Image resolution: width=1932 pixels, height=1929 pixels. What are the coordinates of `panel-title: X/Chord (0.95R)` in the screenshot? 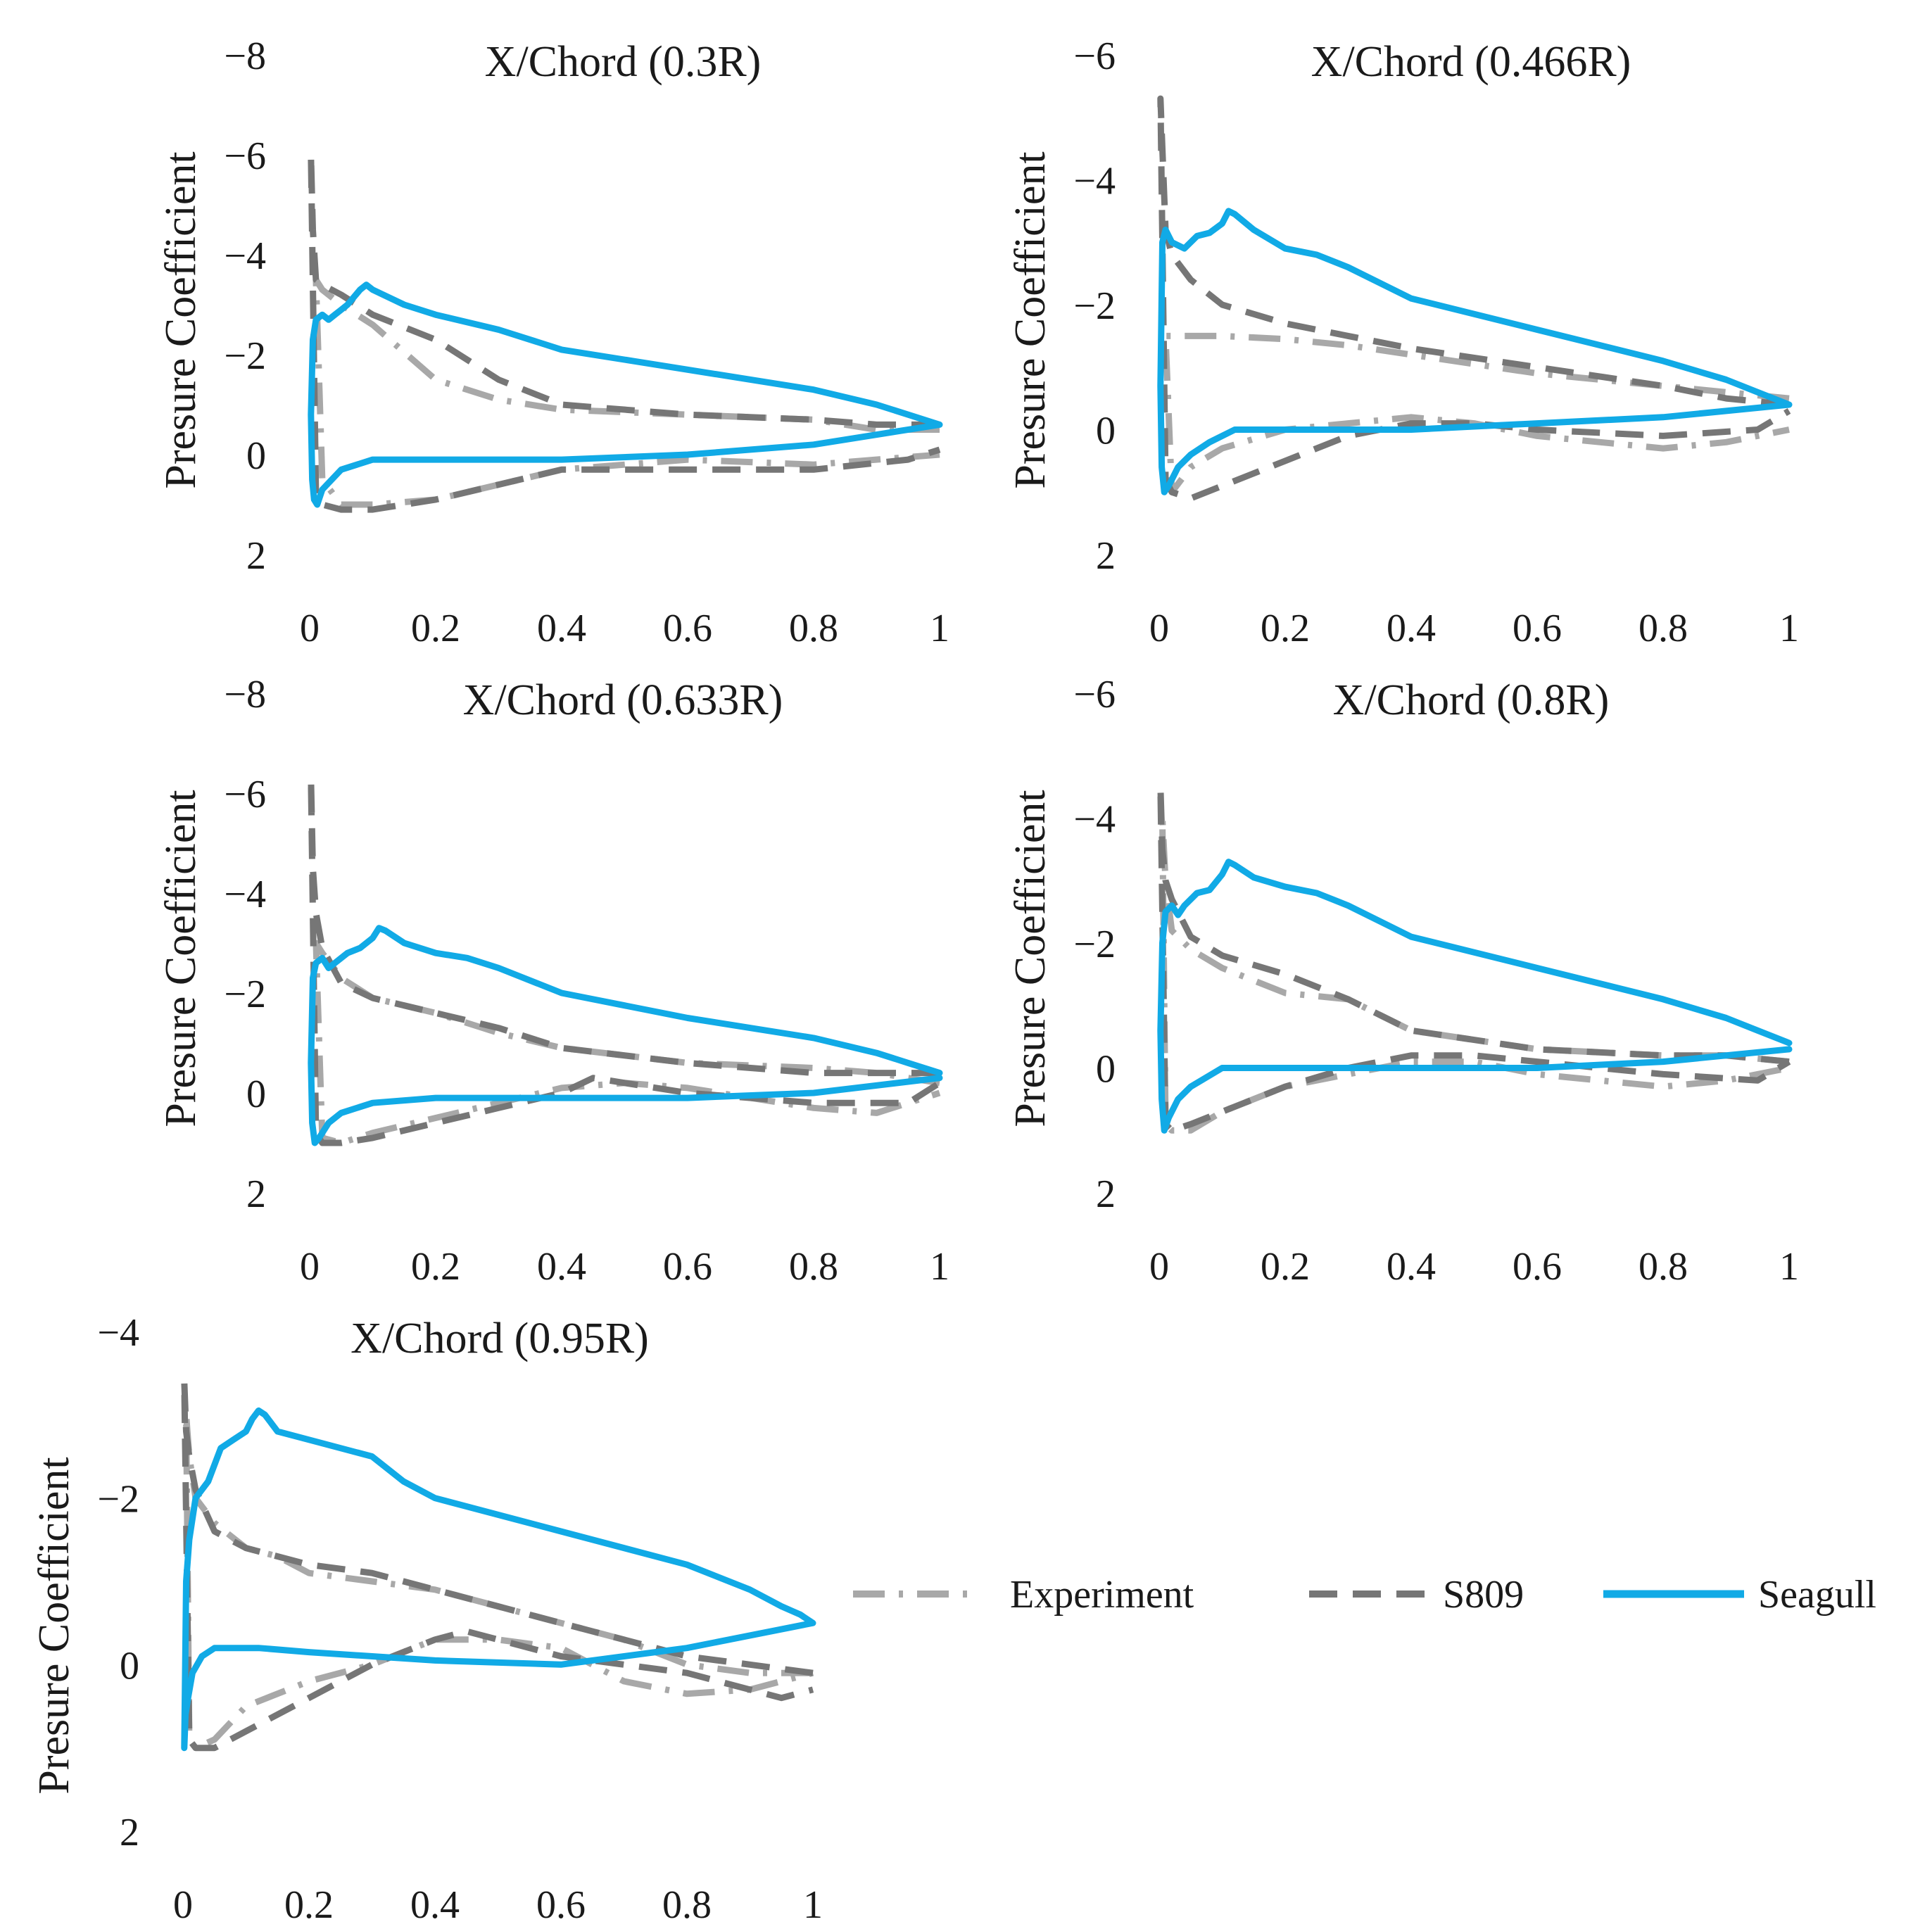 It's located at (500, 1338).